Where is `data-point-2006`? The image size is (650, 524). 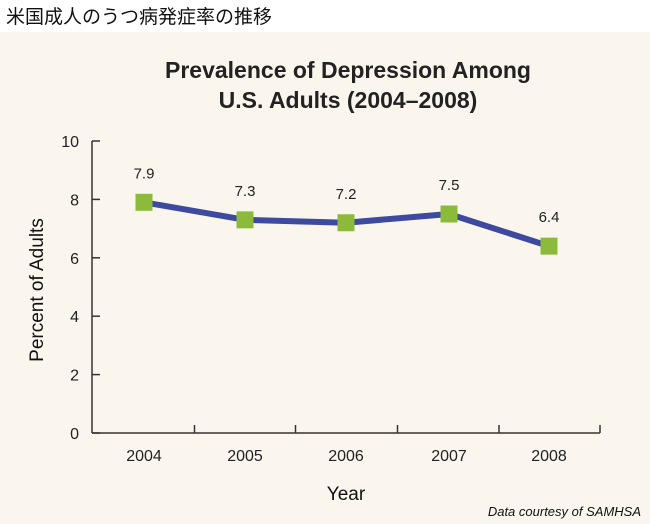
data-point-2006 is located at coordinates (346, 223).